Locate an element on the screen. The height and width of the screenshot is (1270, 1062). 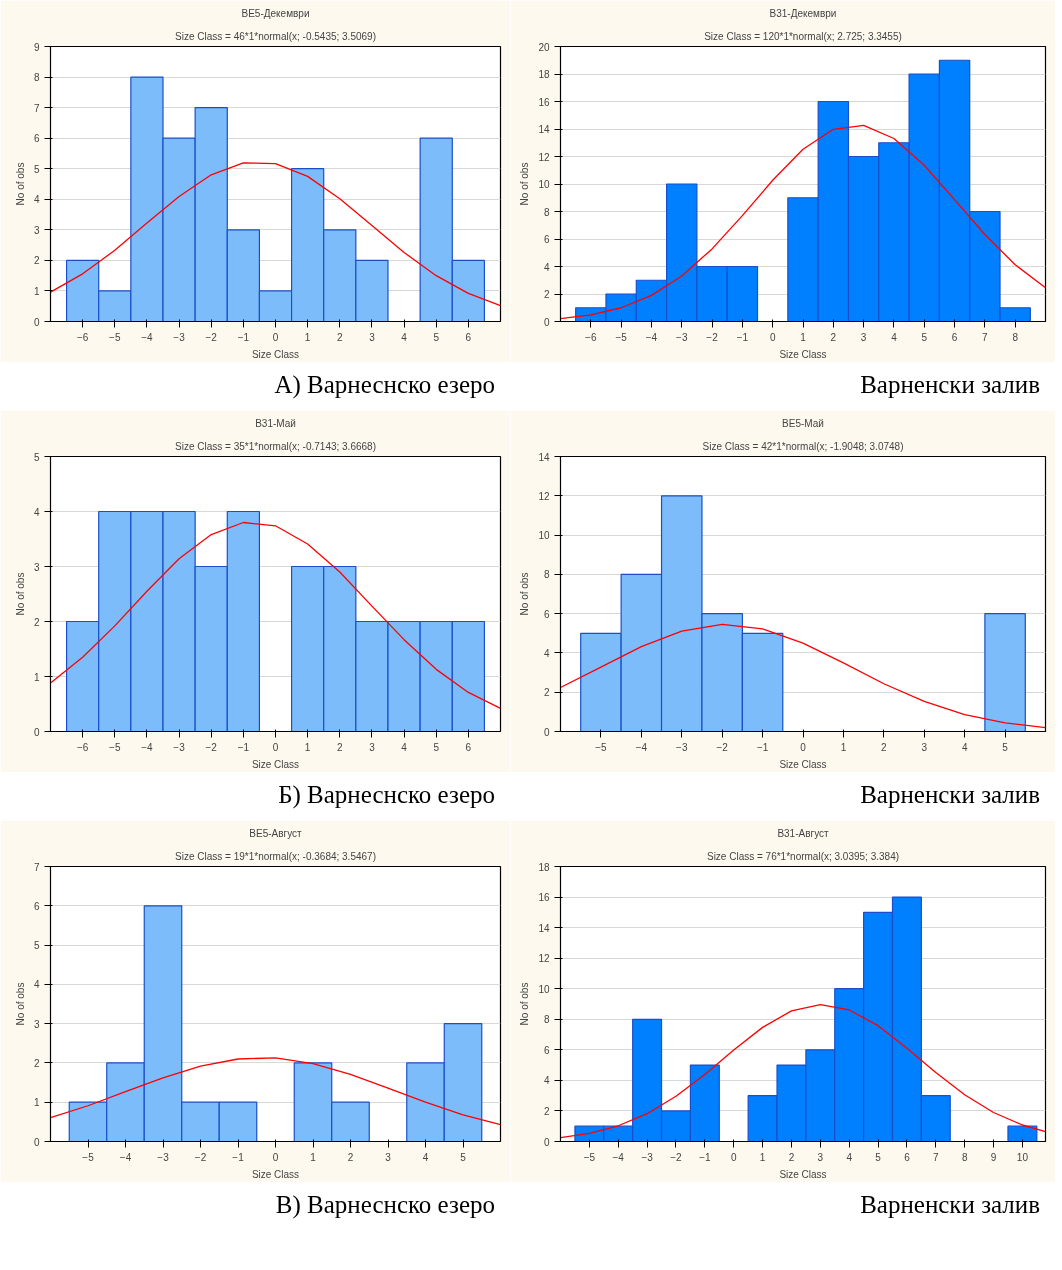
text: А) Варнеснско езеро is located at coordinates (384, 385).